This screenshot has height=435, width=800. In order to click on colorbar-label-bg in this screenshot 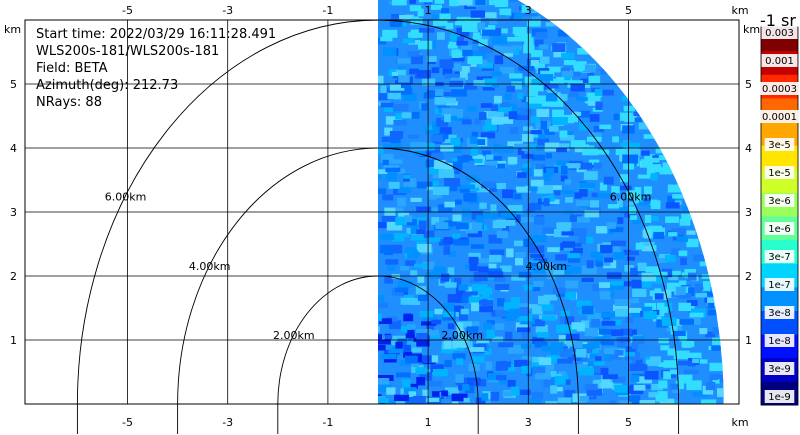, I will do `click(779, 60)`.